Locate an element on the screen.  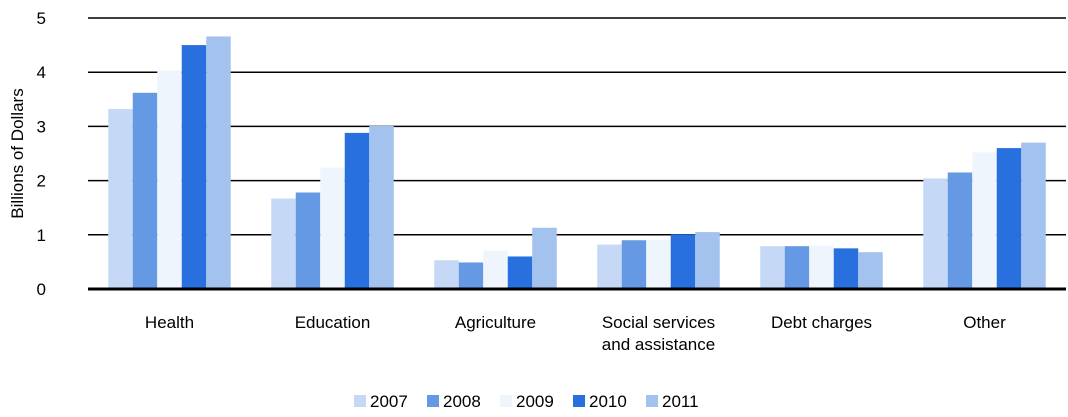
category-label: Education is located at coordinates (333, 322).